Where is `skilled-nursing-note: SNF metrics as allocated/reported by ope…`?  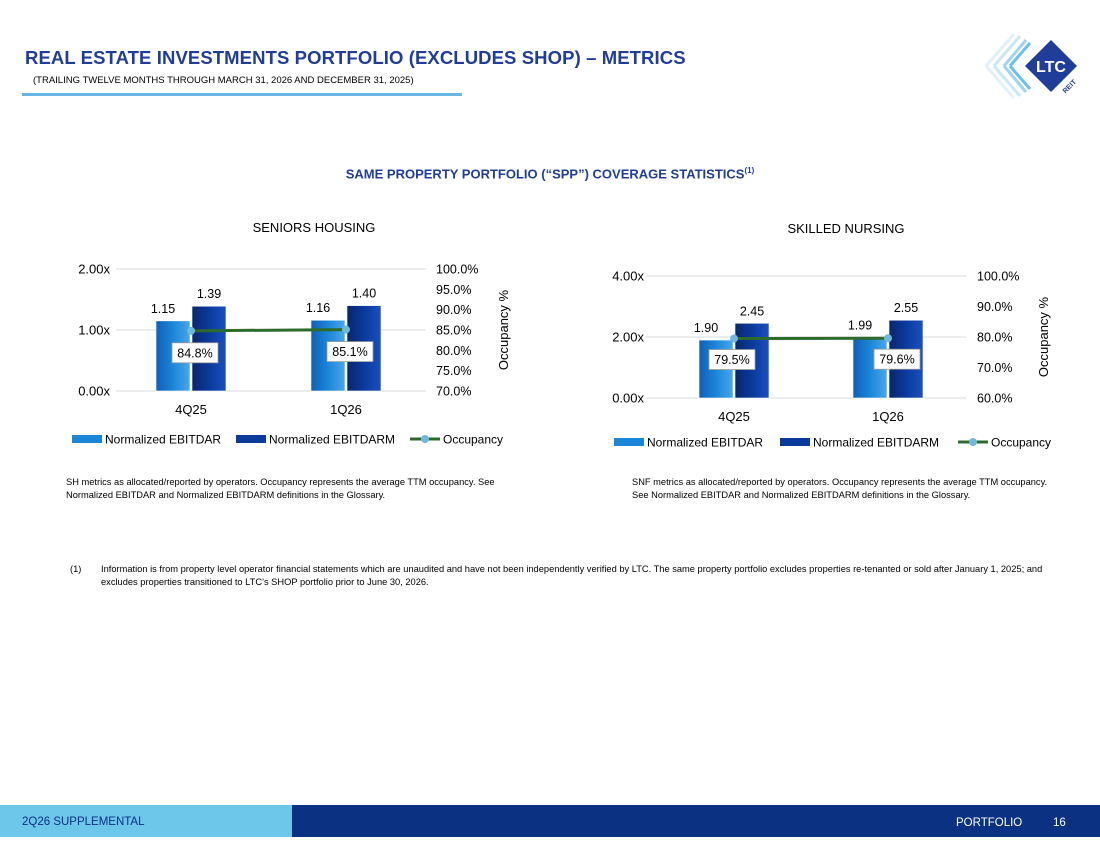 skilled-nursing-note: SNF metrics as allocated/reported by ope… is located at coordinates (840, 488).